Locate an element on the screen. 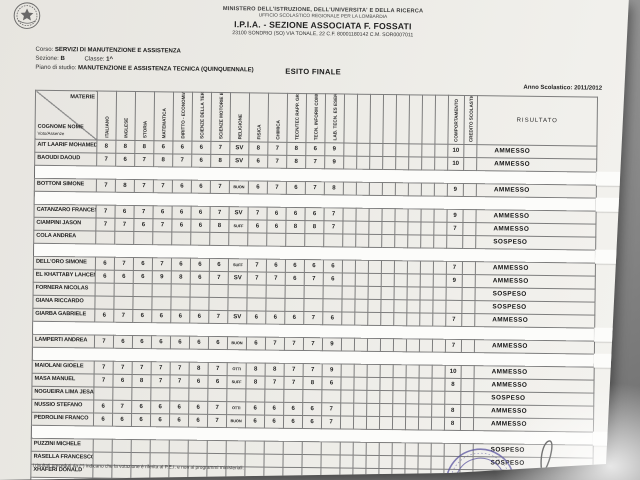 The image size is (640, 480). risultato-header: RISULTATO is located at coordinates (537, 121).